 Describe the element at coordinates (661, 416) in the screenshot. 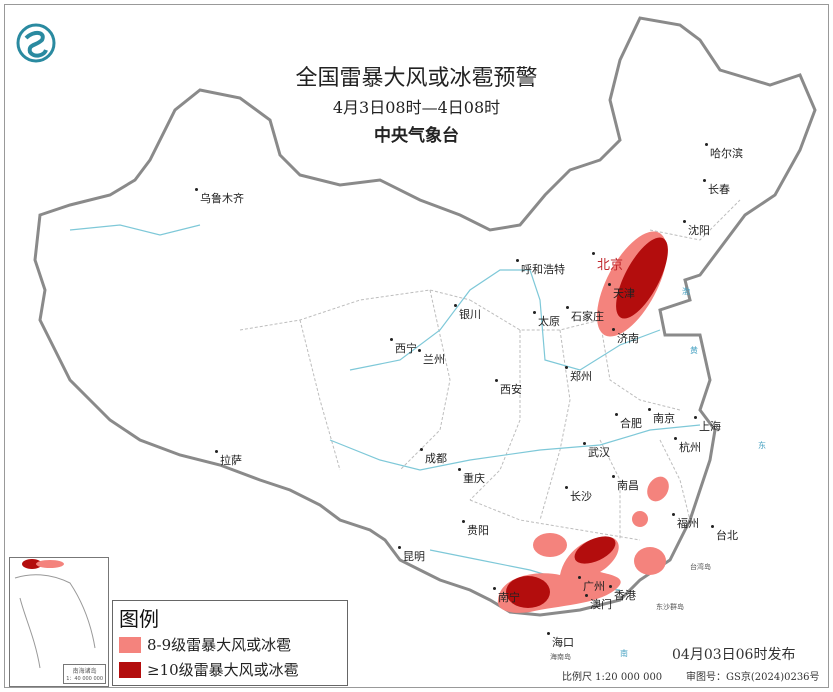

I see `city-label: 南京` at that location.